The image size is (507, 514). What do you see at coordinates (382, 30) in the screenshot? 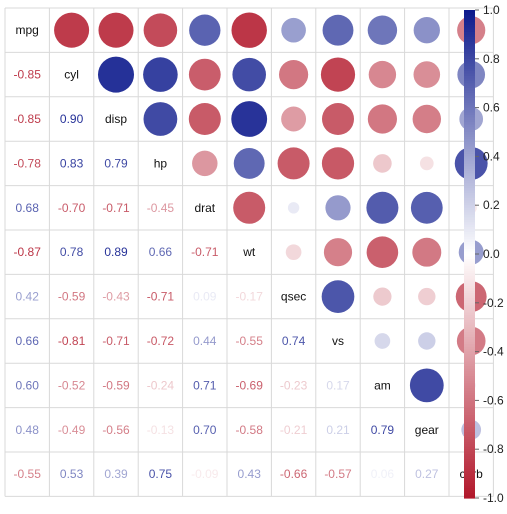
I see `corr-circle-mpg-am` at bounding box center [382, 30].